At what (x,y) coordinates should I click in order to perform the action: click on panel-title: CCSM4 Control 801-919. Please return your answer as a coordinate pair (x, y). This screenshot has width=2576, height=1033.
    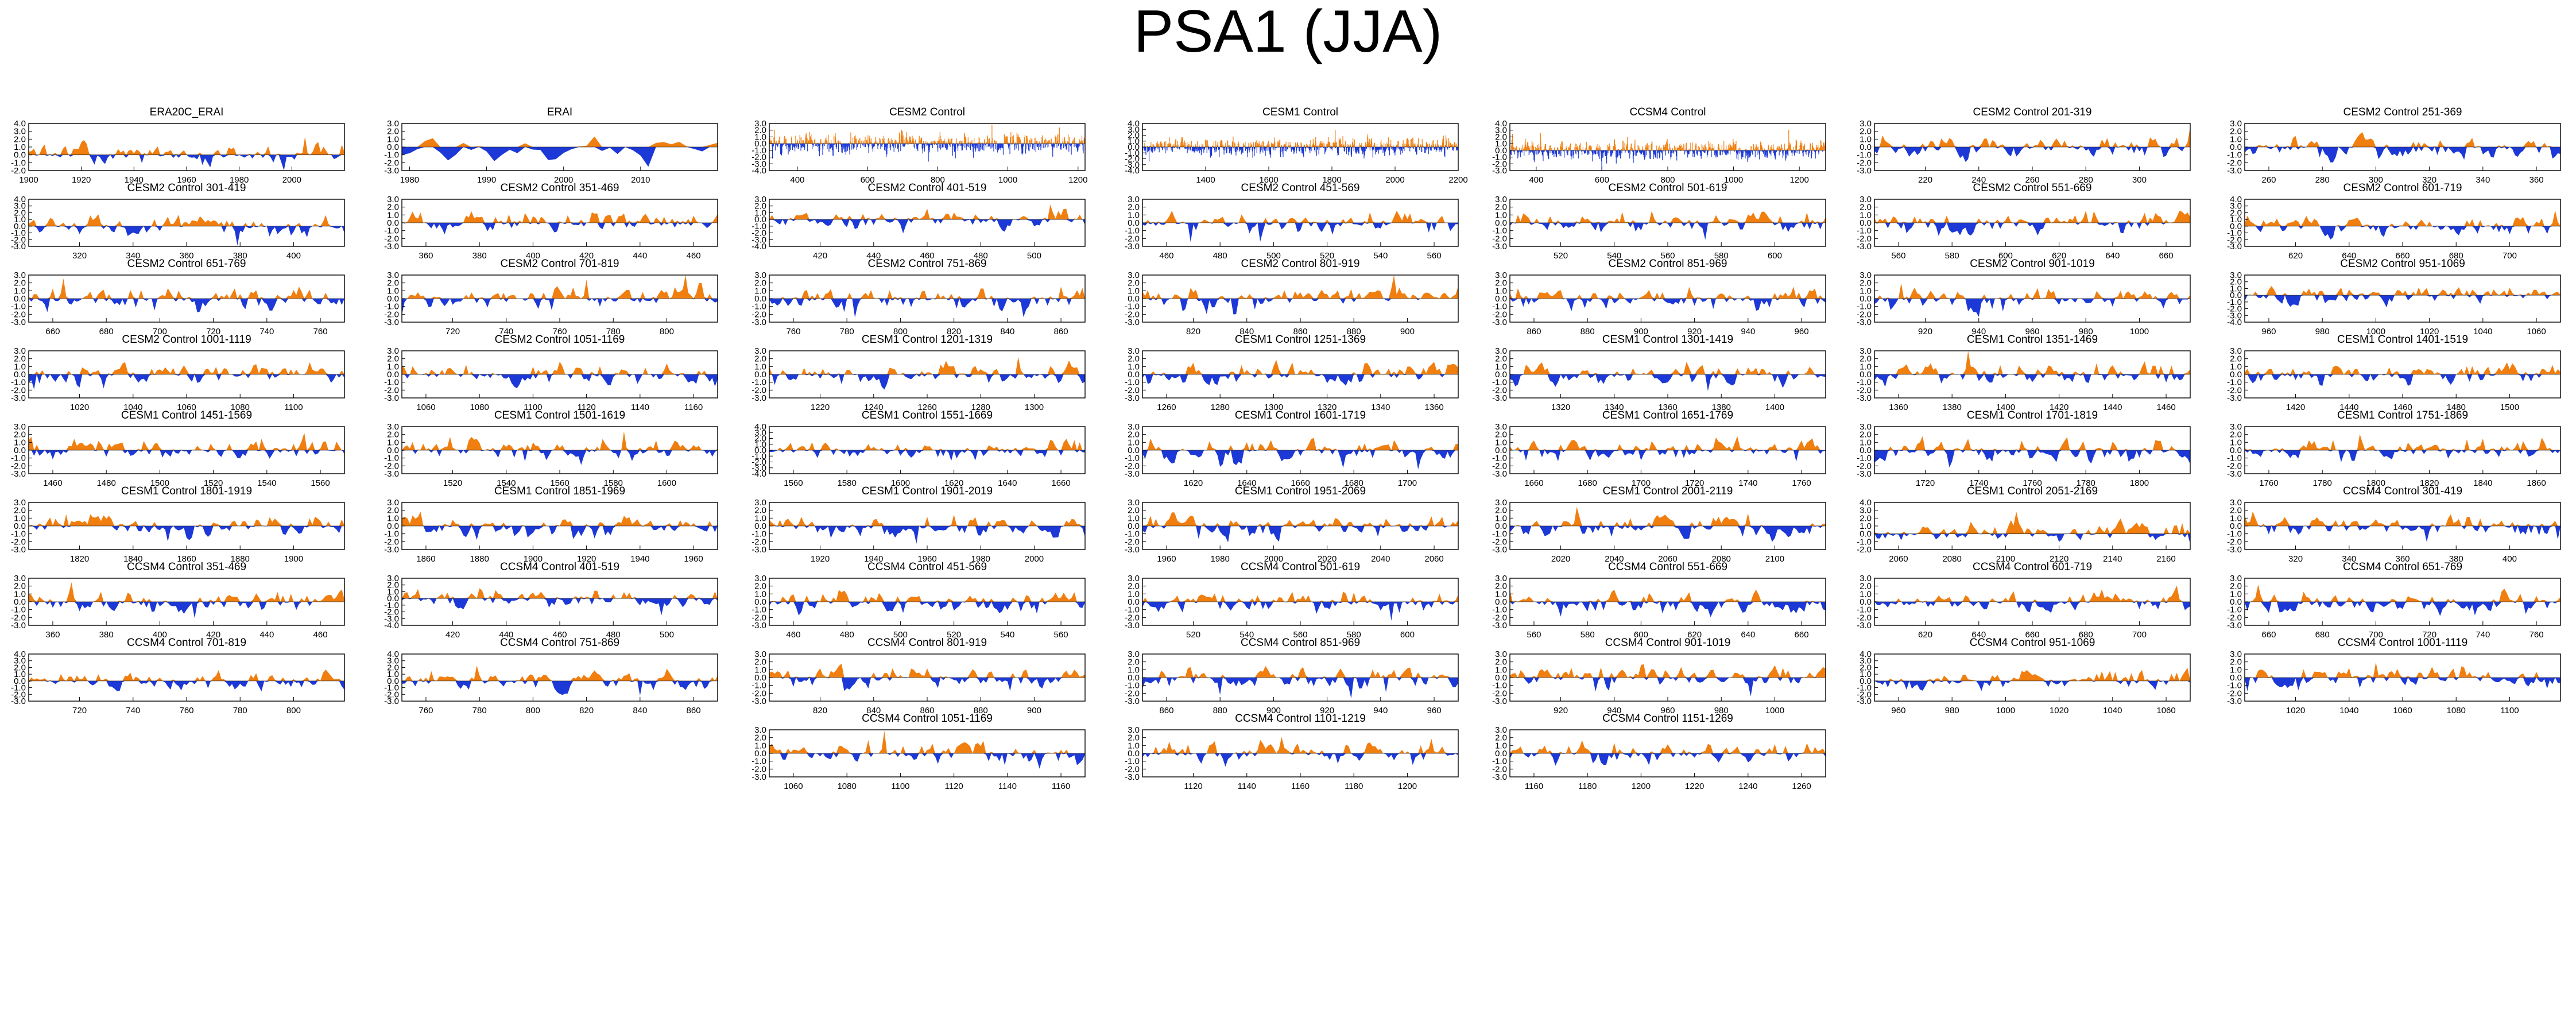
    Looking at the image, I should click on (927, 643).